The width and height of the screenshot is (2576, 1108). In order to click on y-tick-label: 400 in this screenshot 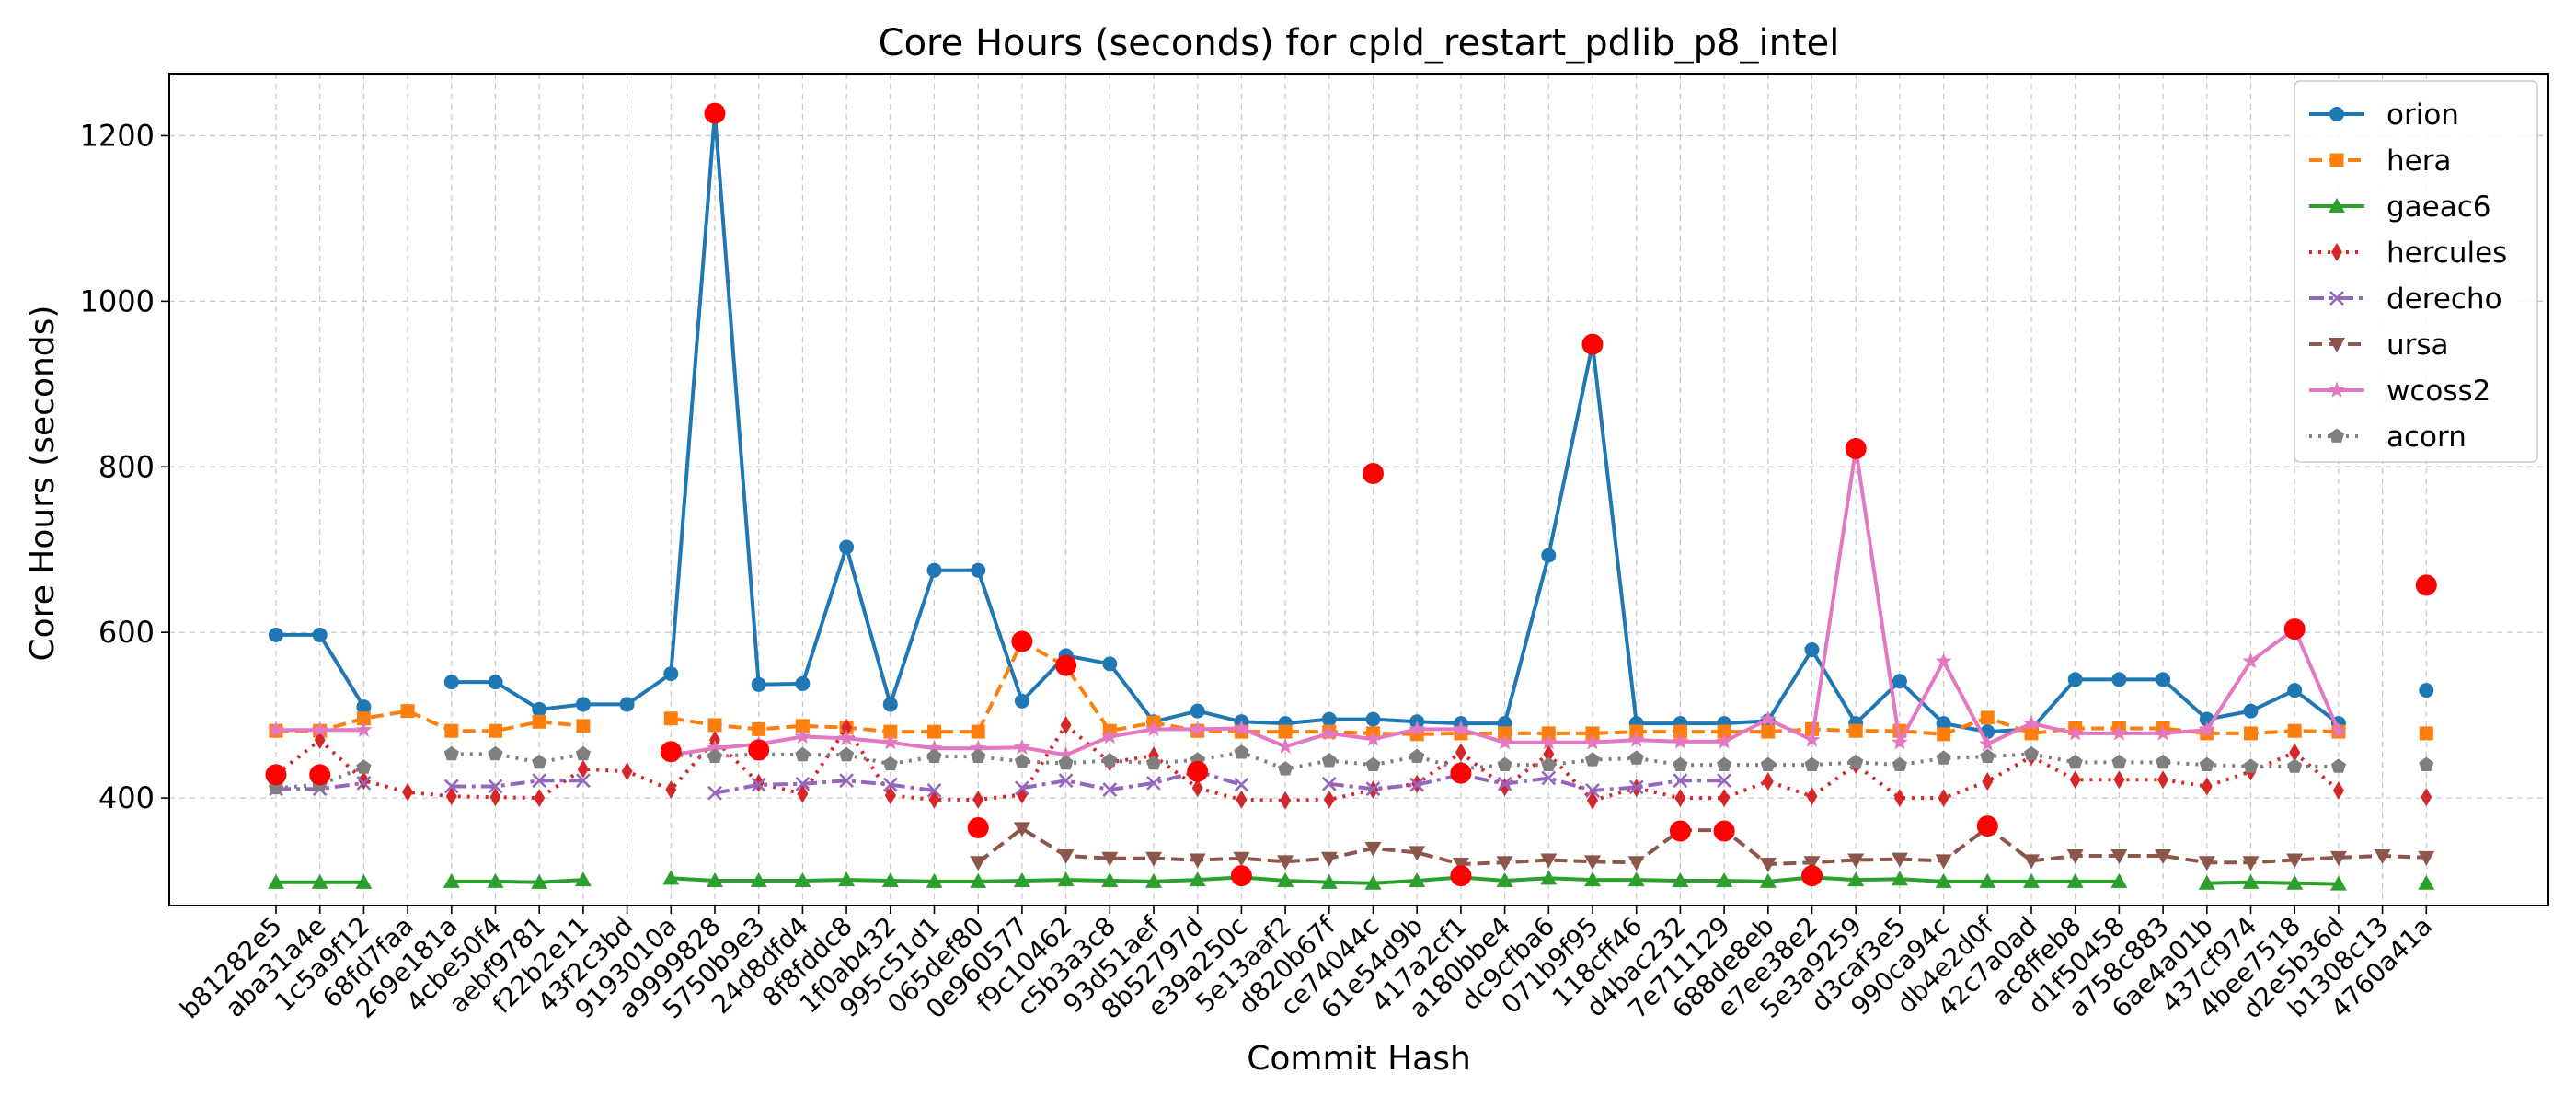, I will do `click(126, 797)`.